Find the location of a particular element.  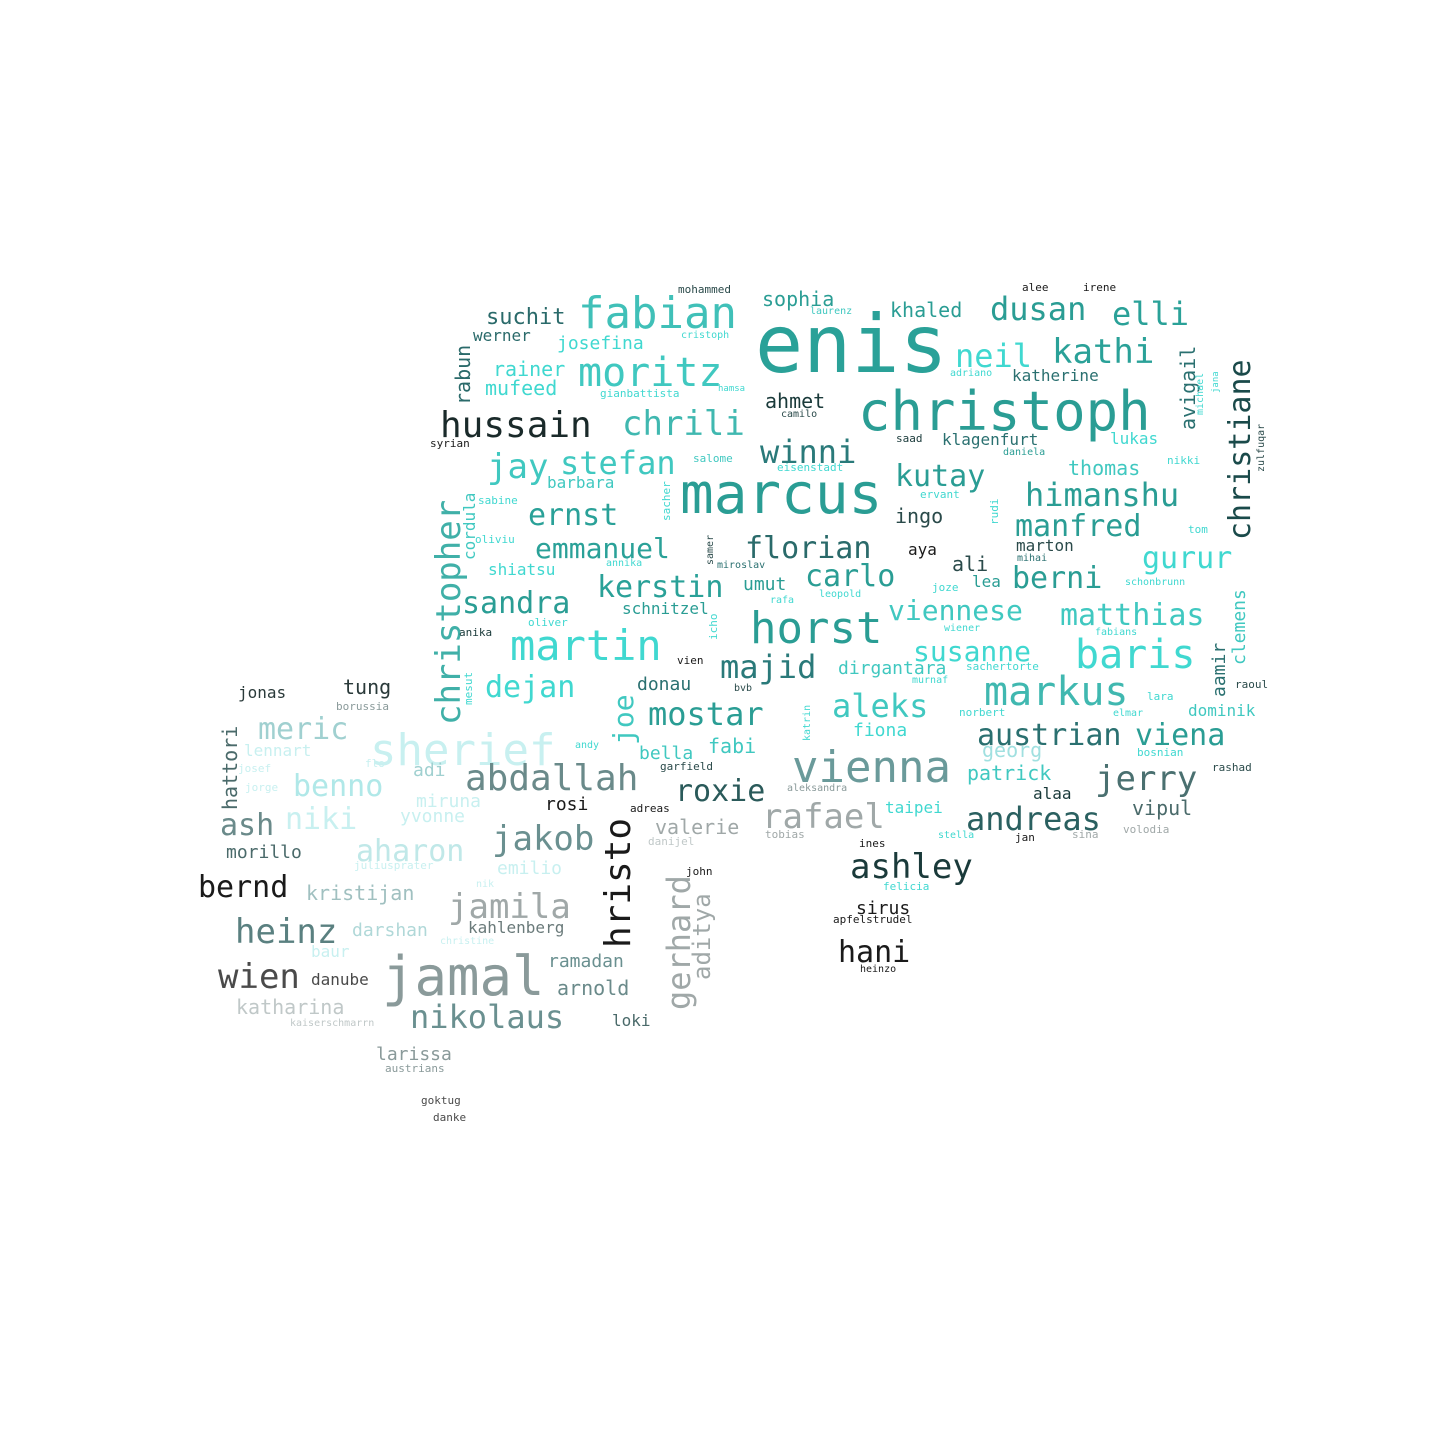

word-fabian: fabian is located at coordinates (657, 313).